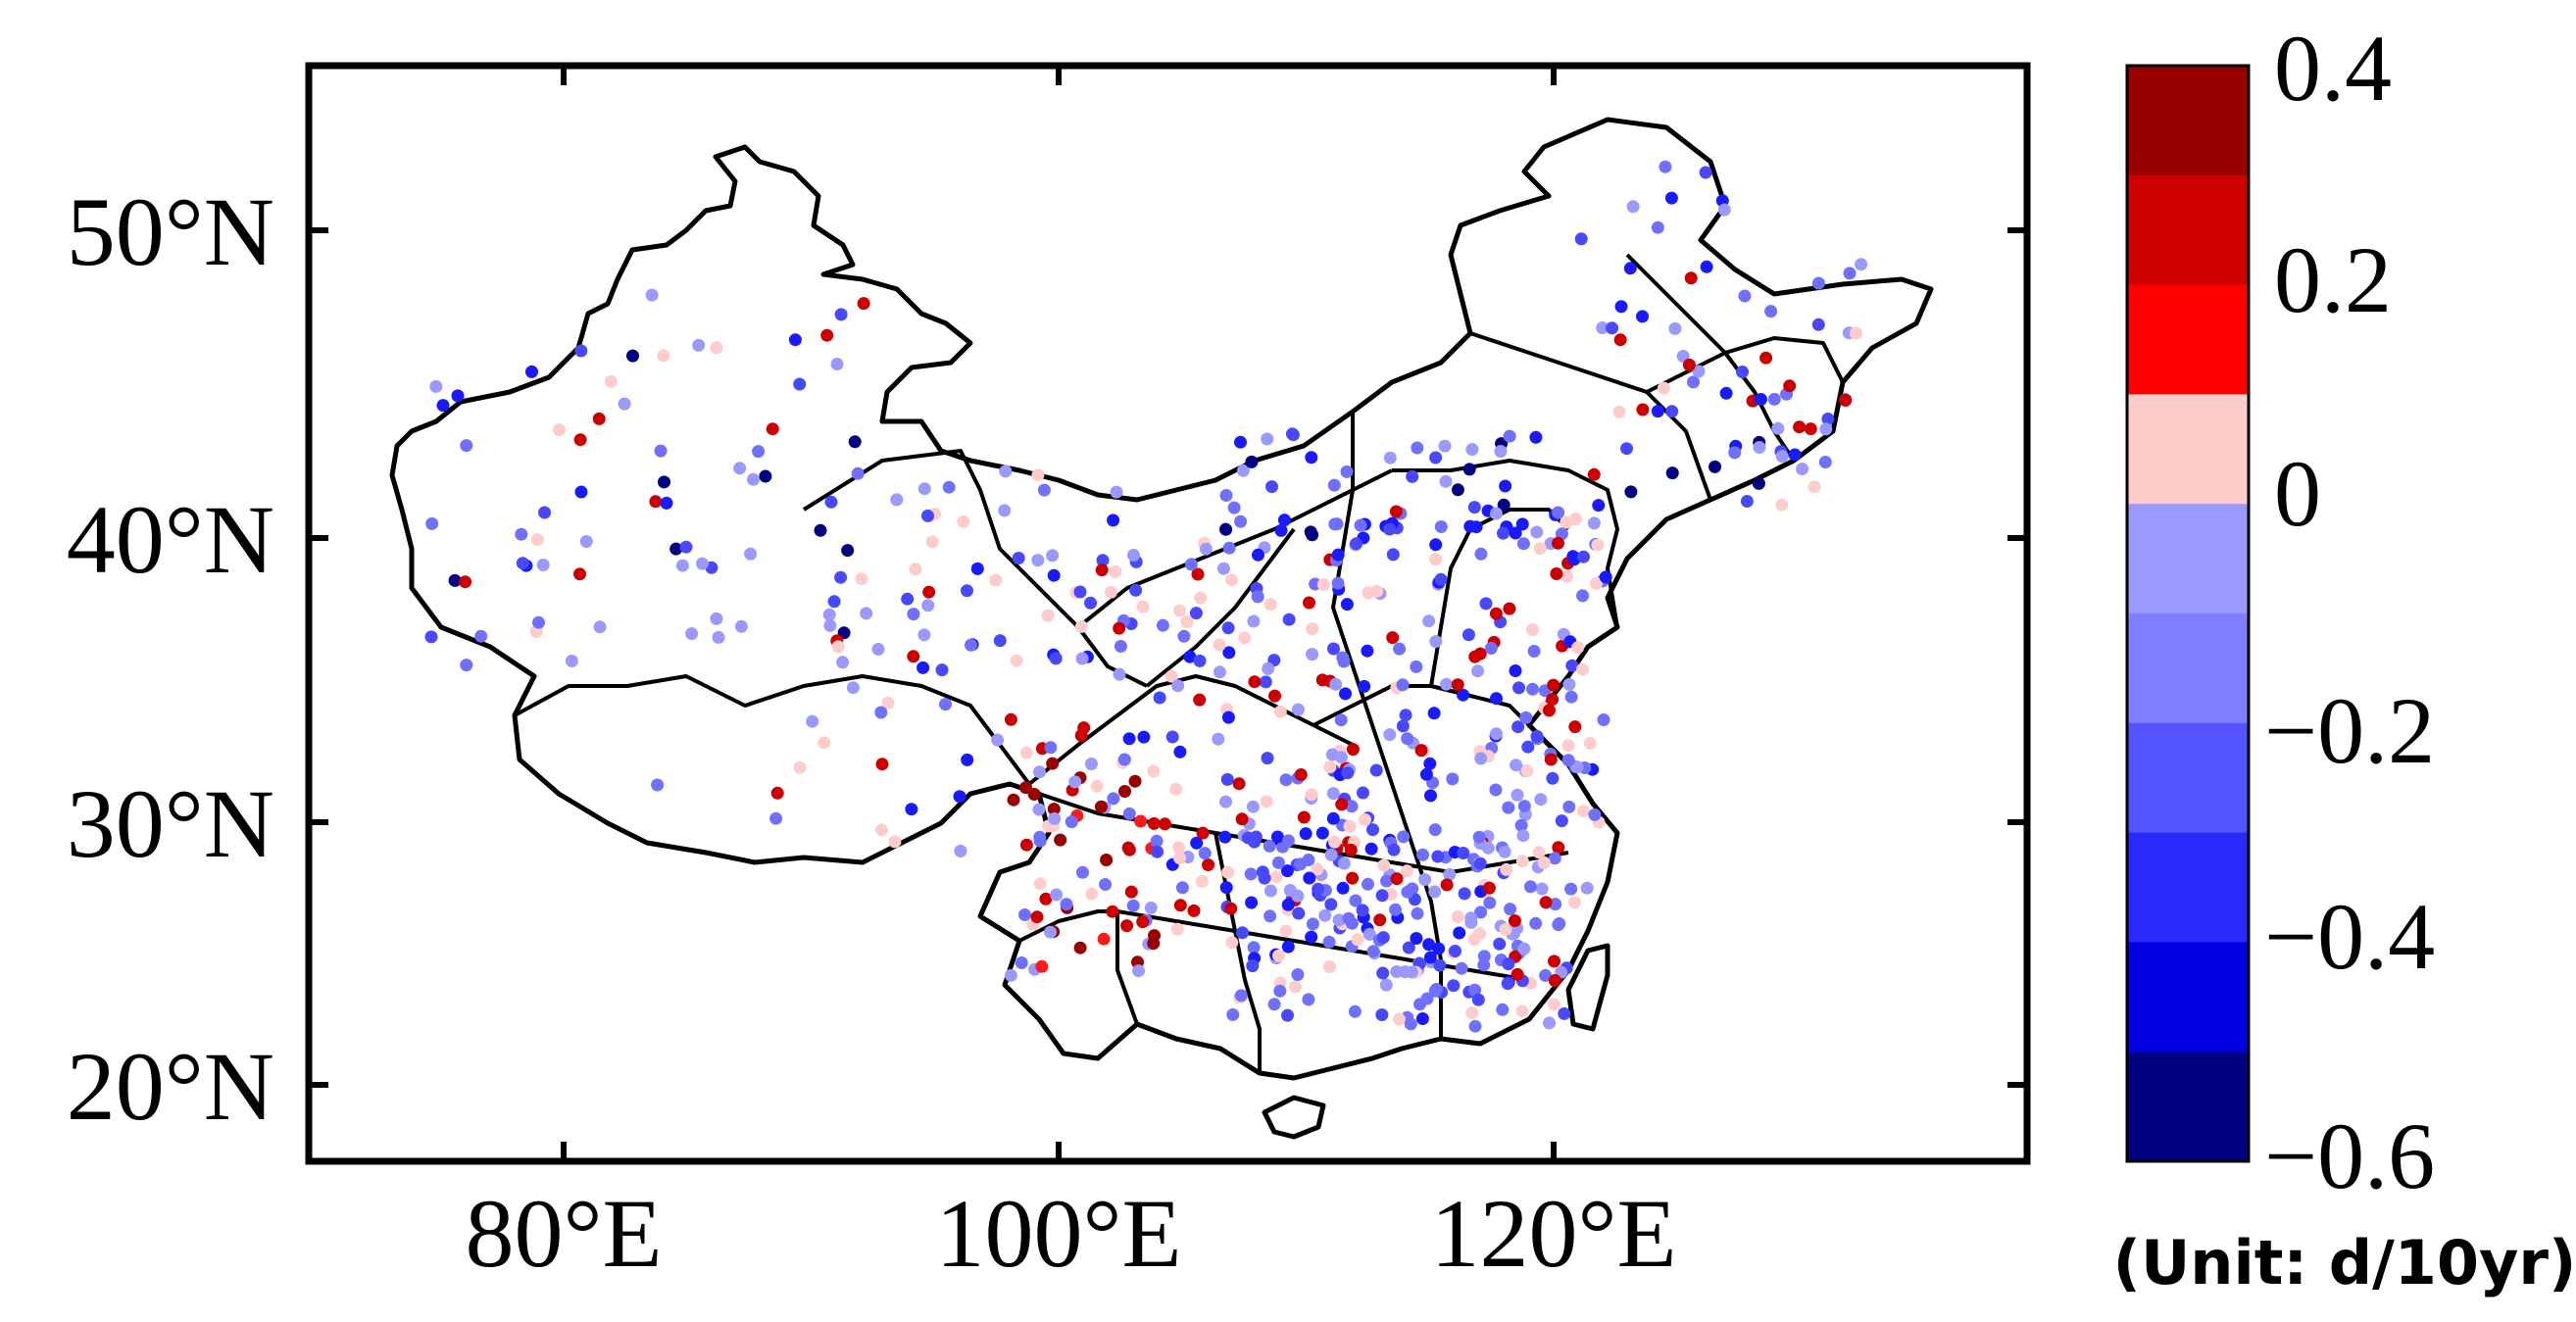  I want to click on y-tick-label-20n: 20°N, so click(170, 1086).